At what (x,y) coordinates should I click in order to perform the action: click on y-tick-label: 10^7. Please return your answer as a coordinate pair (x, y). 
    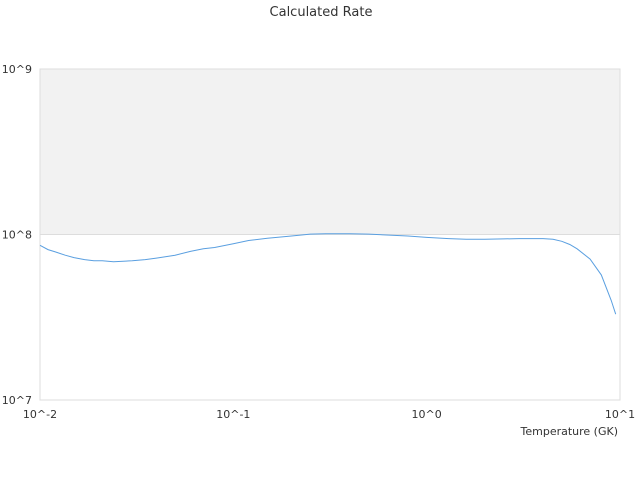
    Looking at the image, I should click on (17, 400).